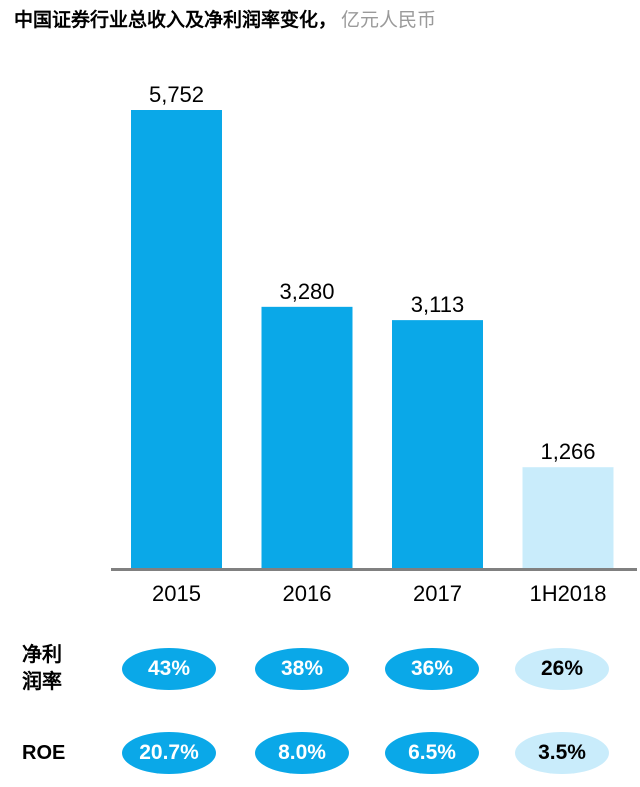  Describe the element at coordinates (307, 437) in the screenshot. I see `bar-2016` at that location.